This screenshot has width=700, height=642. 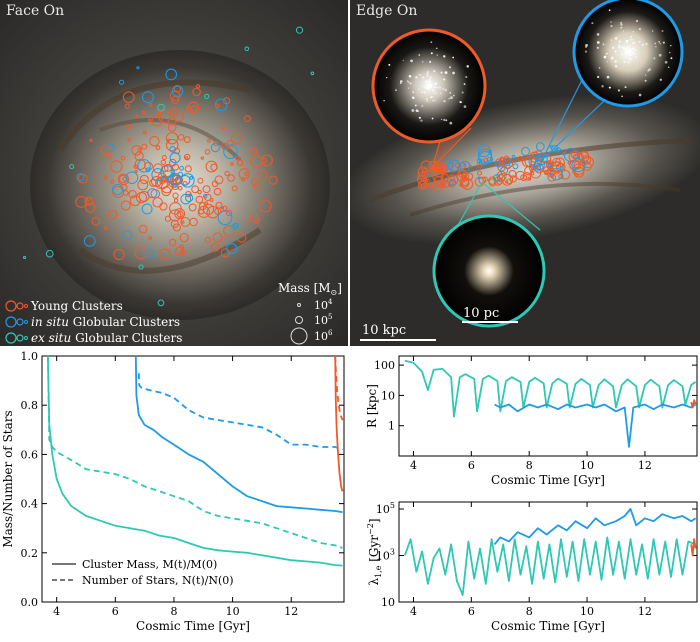 What do you see at coordinates (384, 365) in the screenshot?
I see `y-tick-label: 100` at bounding box center [384, 365].